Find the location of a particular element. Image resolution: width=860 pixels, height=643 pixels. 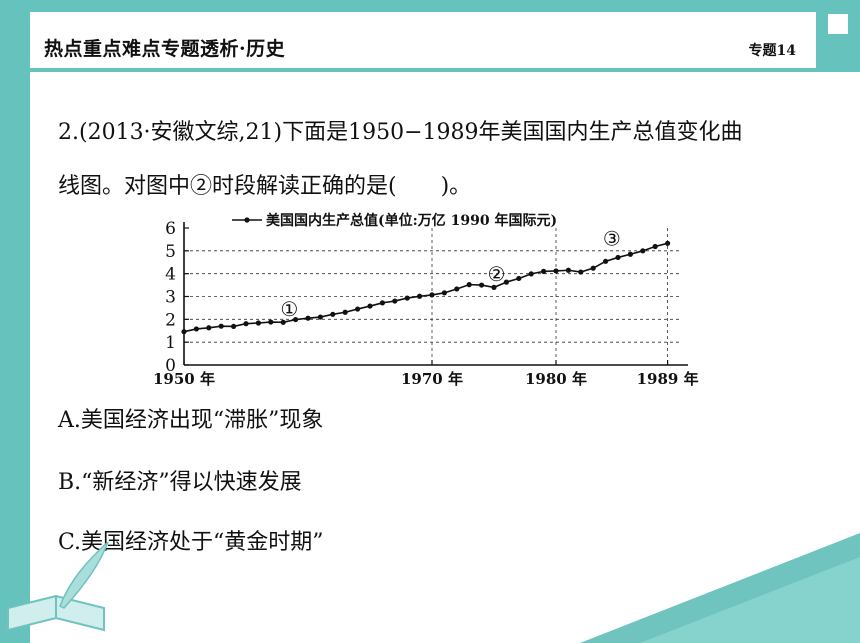

y-tick-label: 3 is located at coordinates (170, 298).